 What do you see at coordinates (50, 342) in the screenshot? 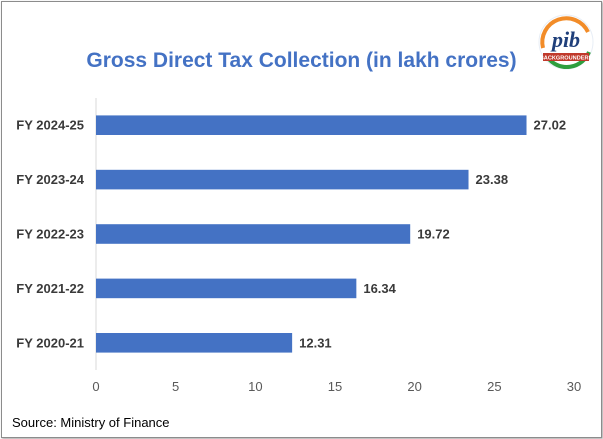
I see `category-label: FY 2020-21` at bounding box center [50, 342].